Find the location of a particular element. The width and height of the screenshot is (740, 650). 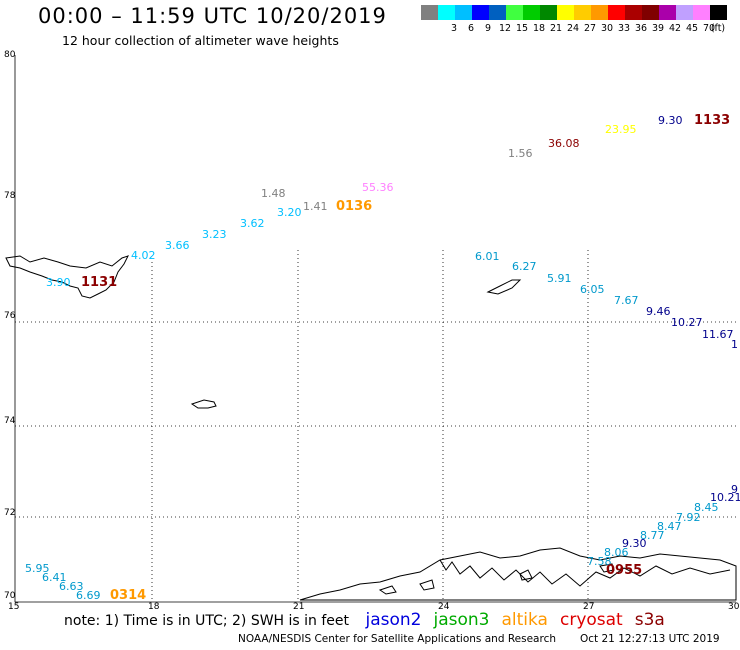

wave-height-label: 3.62 is located at coordinates (252, 223).